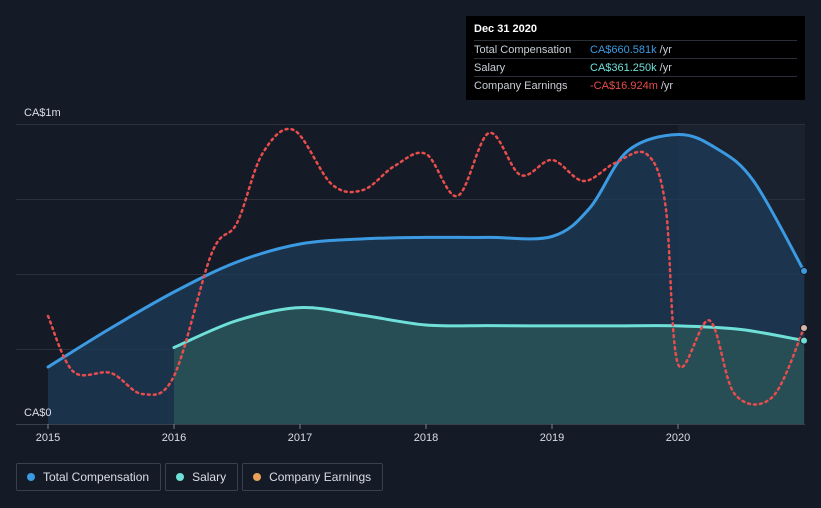 The width and height of the screenshot is (821, 508). What do you see at coordinates (804, 271) in the screenshot?
I see `total-compensation-end-marker` at bounding box center [804, 271].